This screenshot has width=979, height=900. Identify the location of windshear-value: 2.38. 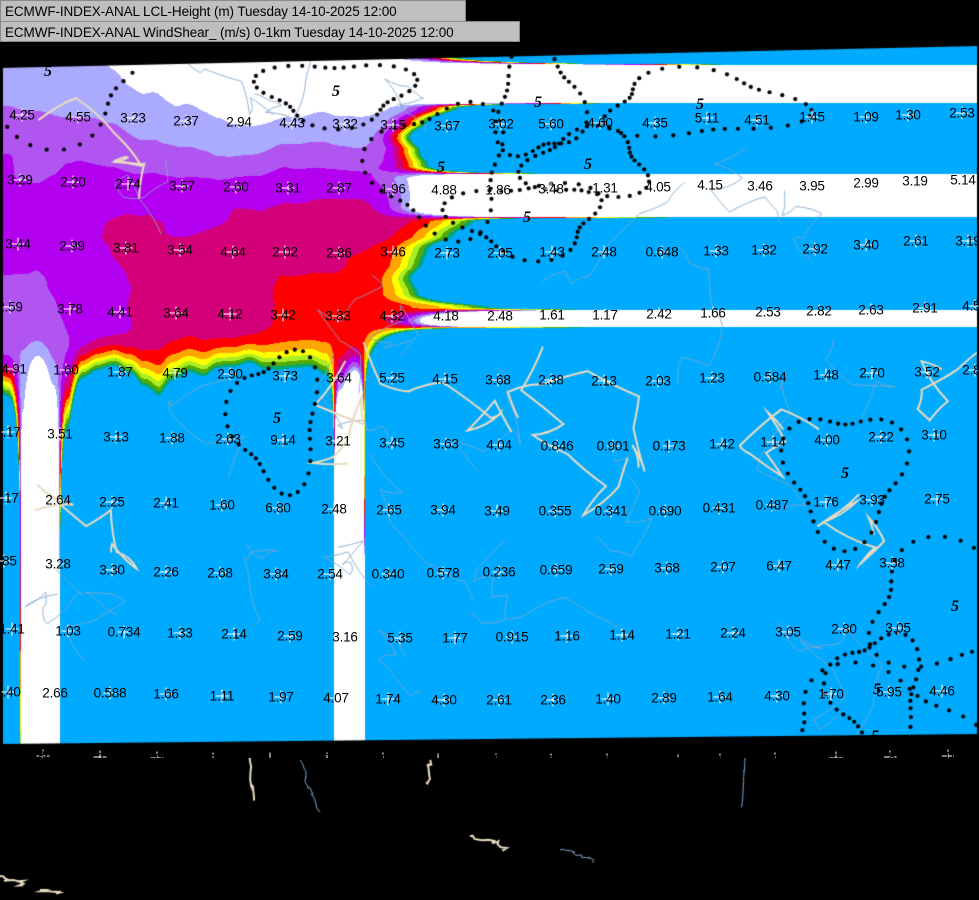
(551, 380).